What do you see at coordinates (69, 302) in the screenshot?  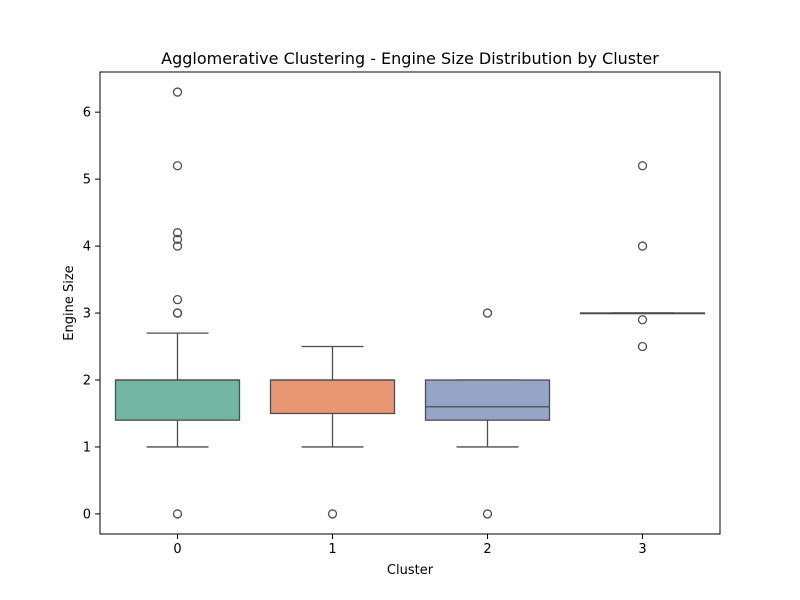 I see `y-axis-label: Engine Size` at bounding box center [69, 302].